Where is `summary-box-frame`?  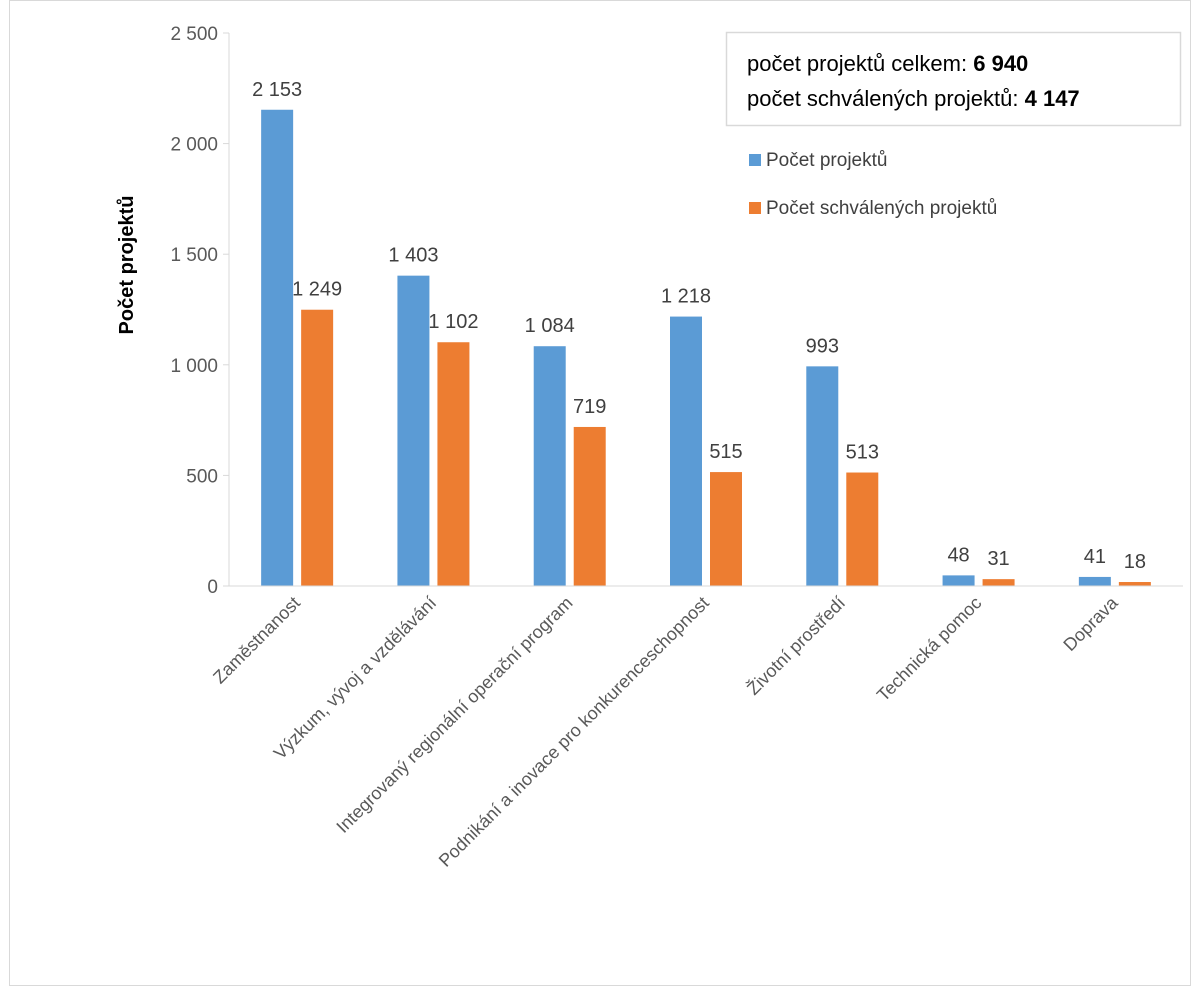 summary-box-frame is located at coordinates (953, 79).